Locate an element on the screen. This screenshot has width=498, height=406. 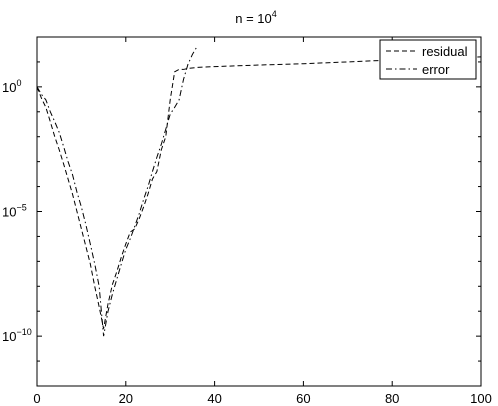
legend-box is located at coordinates (428, 59).